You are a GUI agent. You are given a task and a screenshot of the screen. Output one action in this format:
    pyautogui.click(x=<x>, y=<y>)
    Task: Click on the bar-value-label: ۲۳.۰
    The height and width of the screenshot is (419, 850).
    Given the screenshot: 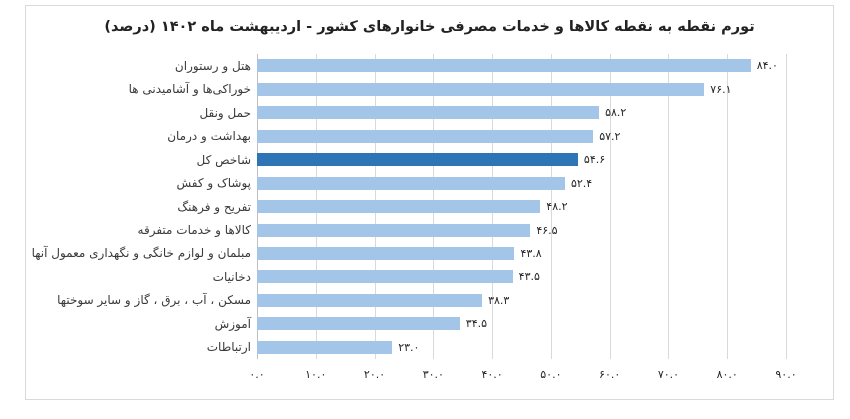 What is the action you would take?
    pyautogui.click(x=409, y=347)
    